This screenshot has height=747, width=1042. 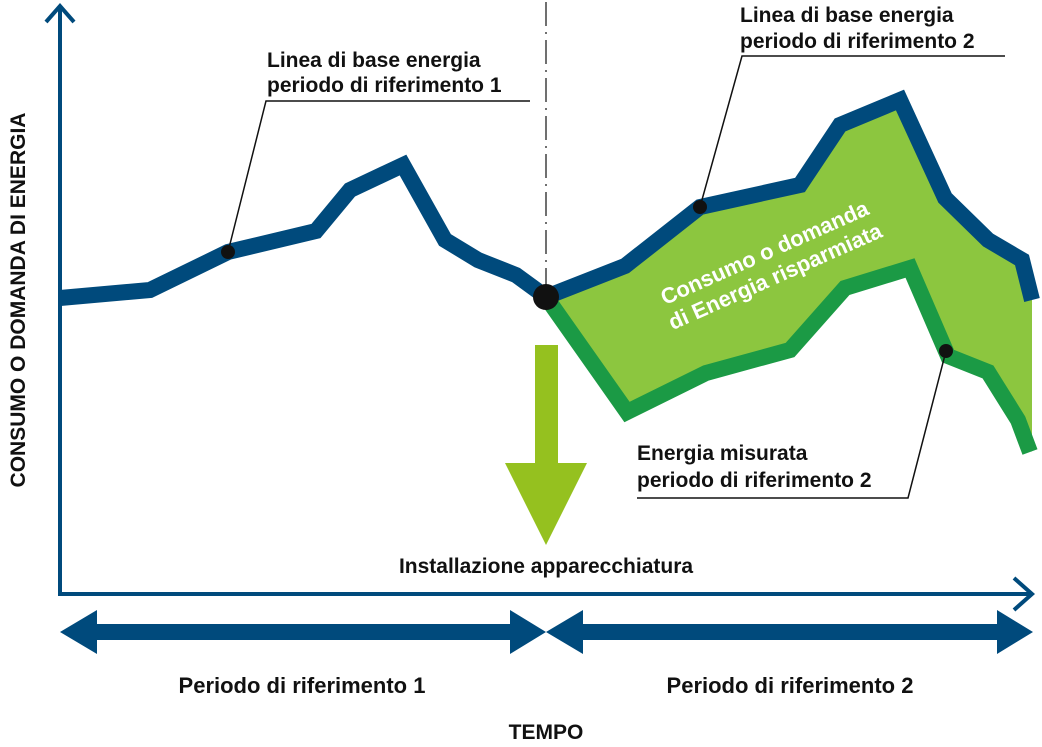 I want to click on period-2-label: Periodo di riferimento 2, so click(x=790, y=685).